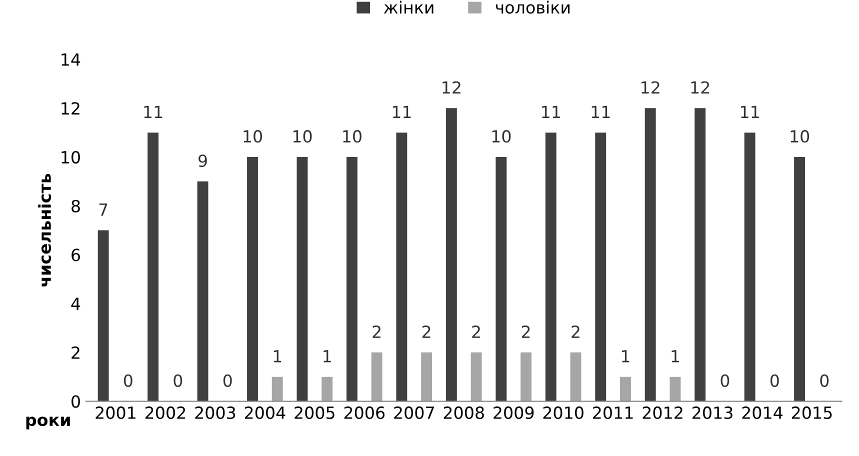  Describe the element at coordinates (409, 7) in the screenshot. I see `legend-label: жінки` at that location.